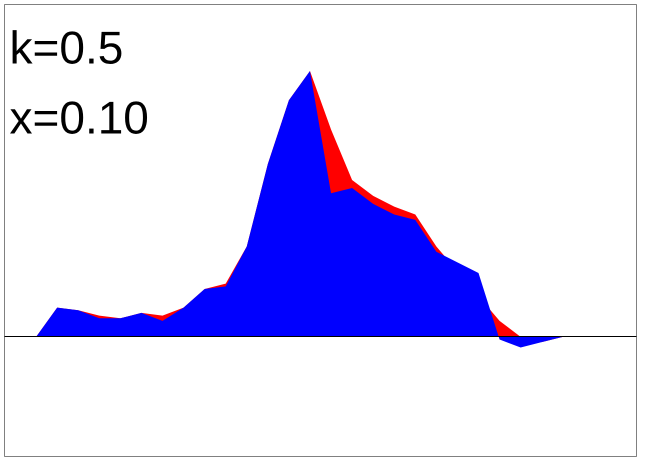 Image resolution: width=647 pixels, height=467 pixels. What do you see at coordinates (67, 48) in the screenshot?
I see `annotation: k=0.5` at bounding box center [67, 48].